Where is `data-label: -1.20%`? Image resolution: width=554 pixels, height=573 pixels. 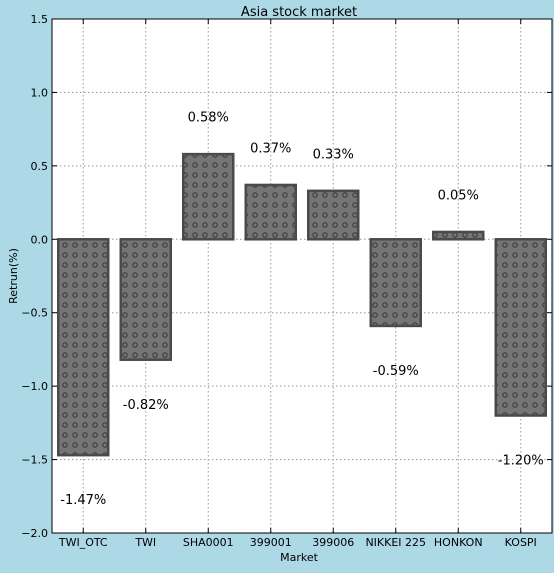
data-label: -1.20% is located at coordinates (521, 461).